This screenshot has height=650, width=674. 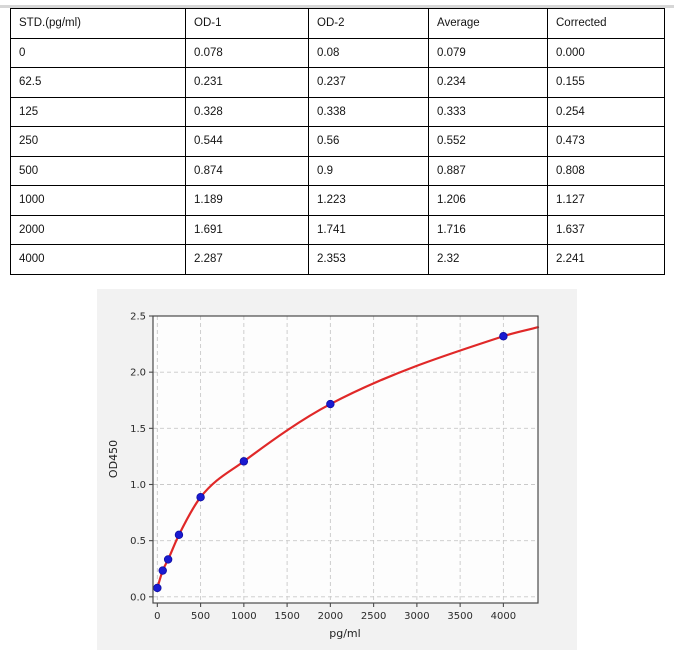 I want to click on table-cell: 250, so click(x=98, y=141).